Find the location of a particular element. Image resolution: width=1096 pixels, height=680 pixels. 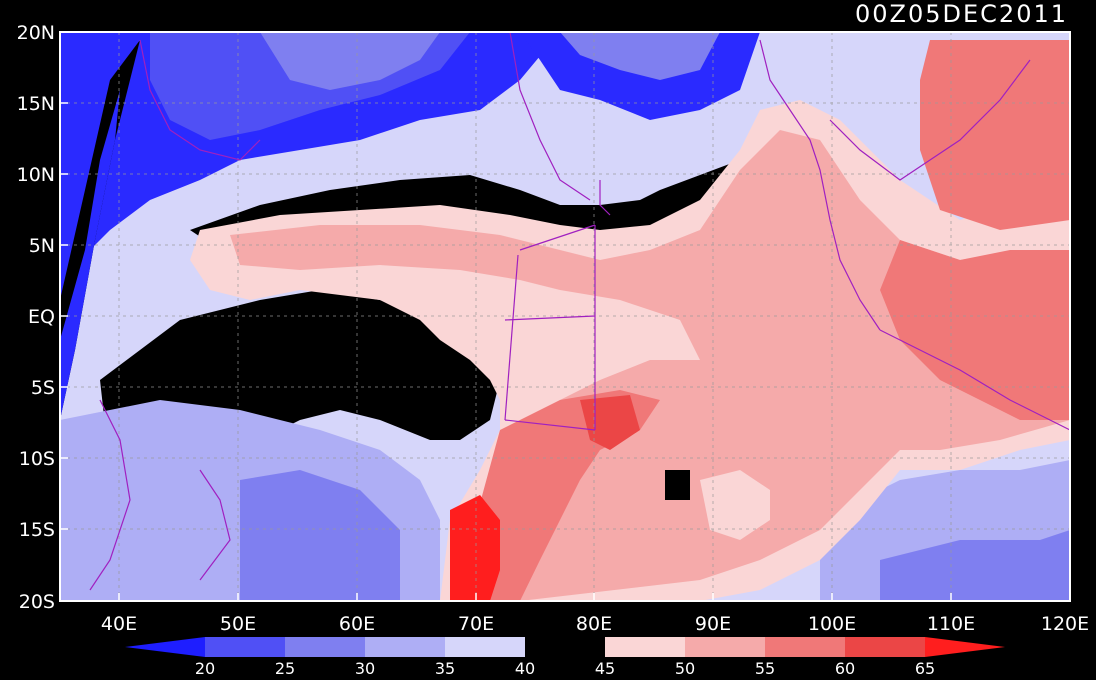

colorbar-label: 25 is located at coordinates (285, 668).